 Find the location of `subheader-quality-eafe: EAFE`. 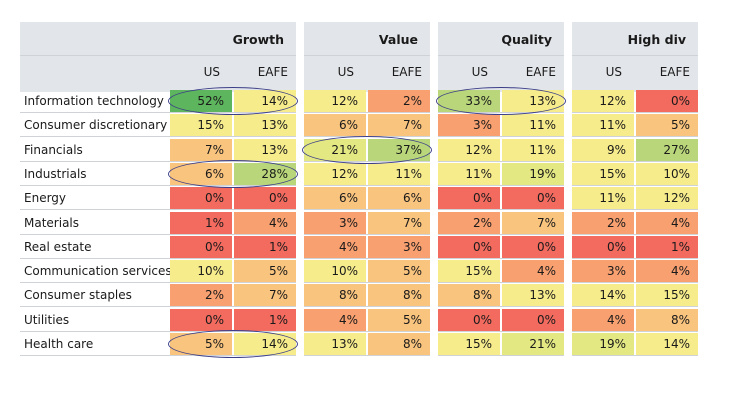

subheader-quality-eafe: EAFE is located at coordinates (540, 72).